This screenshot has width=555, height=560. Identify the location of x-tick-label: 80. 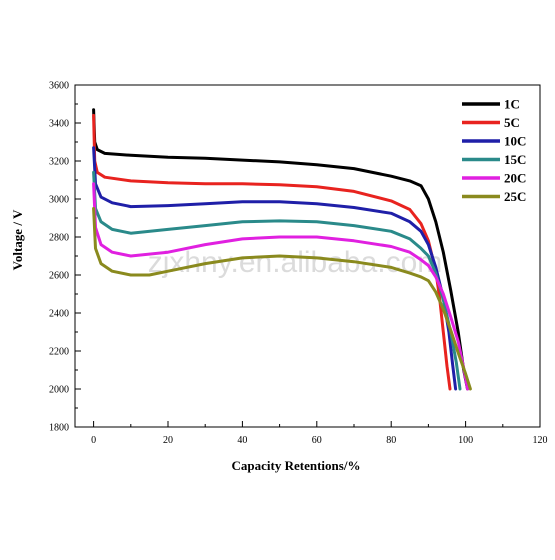
(391, 440).